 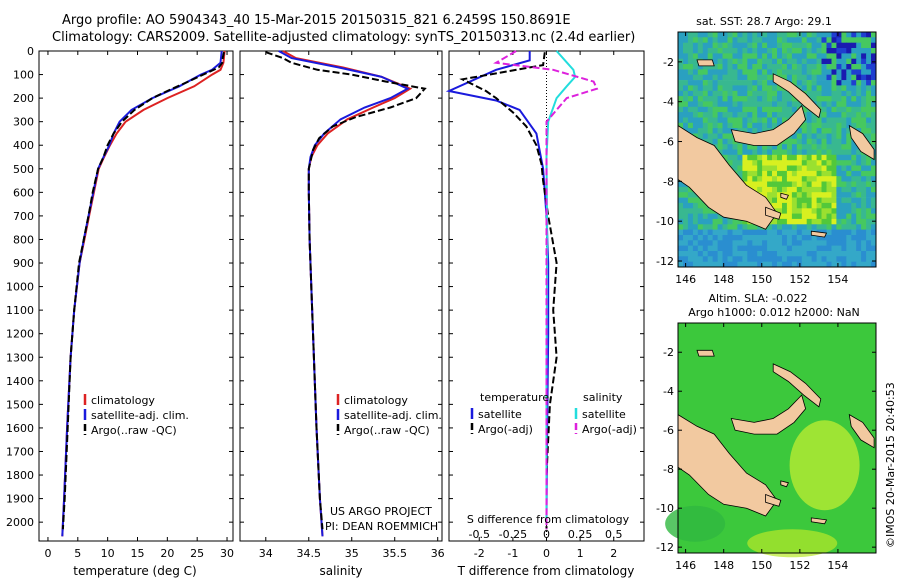 What do you see at coordinates (23, 263) in the screenshot?
I see `depth-tick-label: 900` at bounding box center [23, 263].